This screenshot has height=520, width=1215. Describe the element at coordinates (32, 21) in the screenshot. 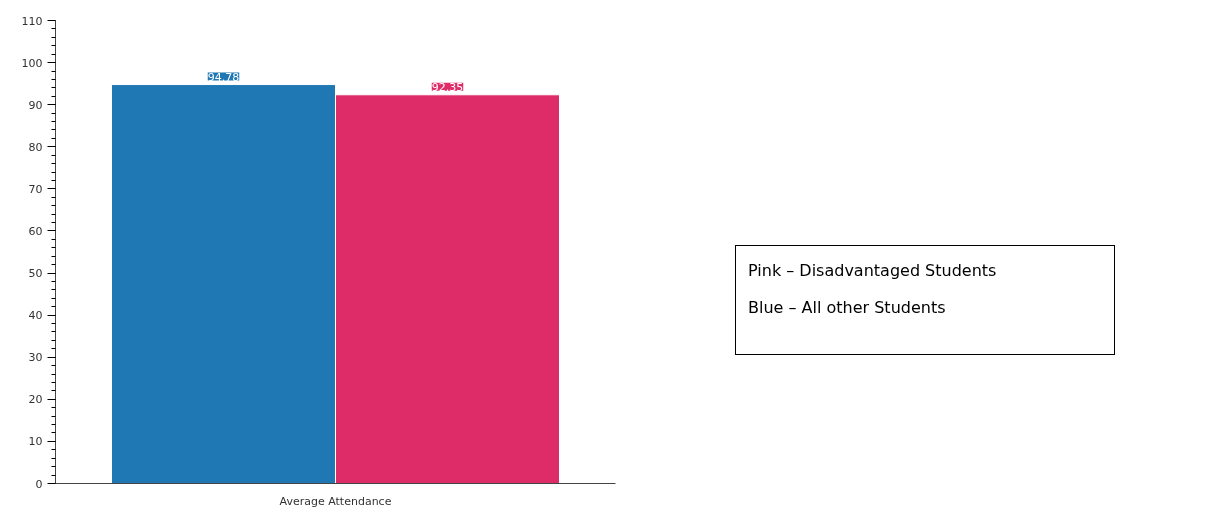

I see `y-tick-label: 110` at that location.